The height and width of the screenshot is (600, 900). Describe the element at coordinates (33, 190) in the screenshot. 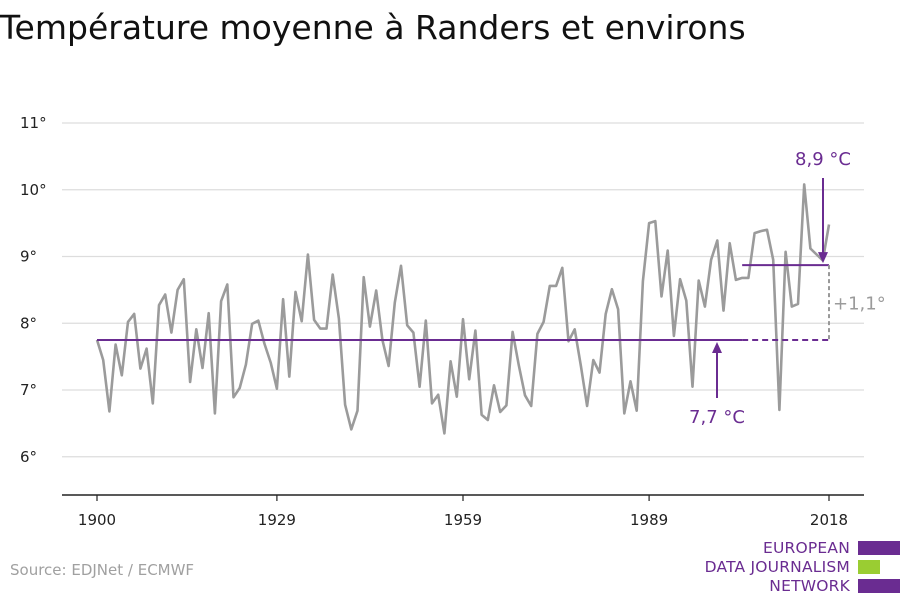

I see `y-tick-label: 10°` at that location.